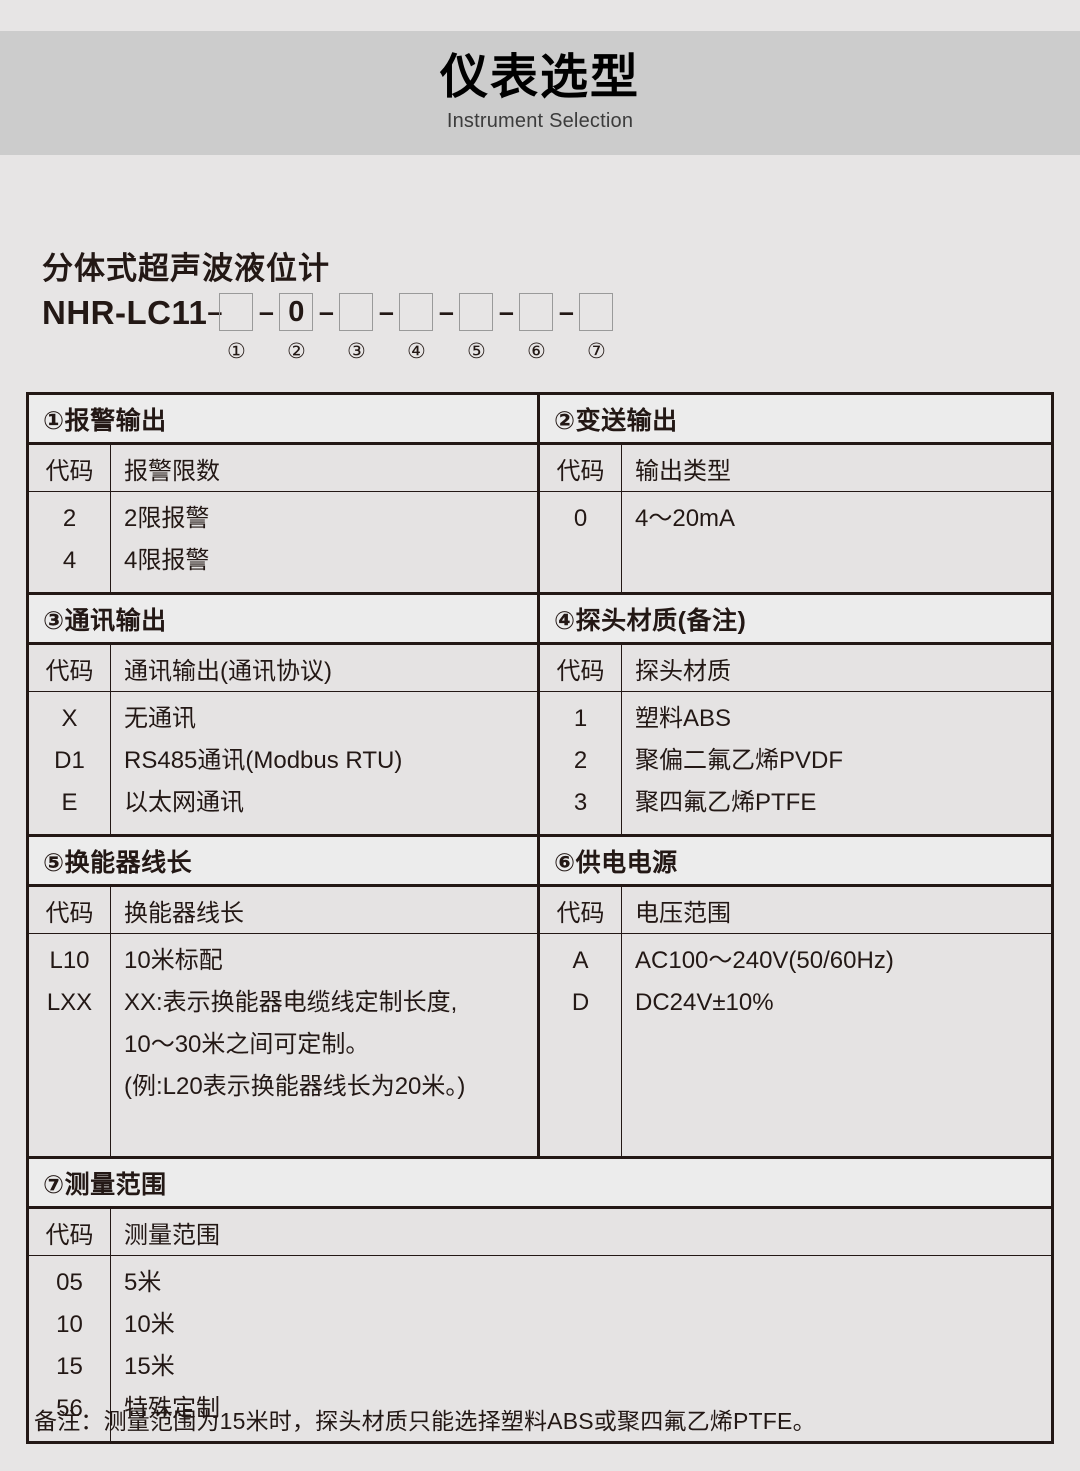 Image resolution: width=1080 pixels, height=1471 pixels. Describe the element at coordinates (539, 78) in the screenshot. I see `page-title: 仪表选型` at that location.